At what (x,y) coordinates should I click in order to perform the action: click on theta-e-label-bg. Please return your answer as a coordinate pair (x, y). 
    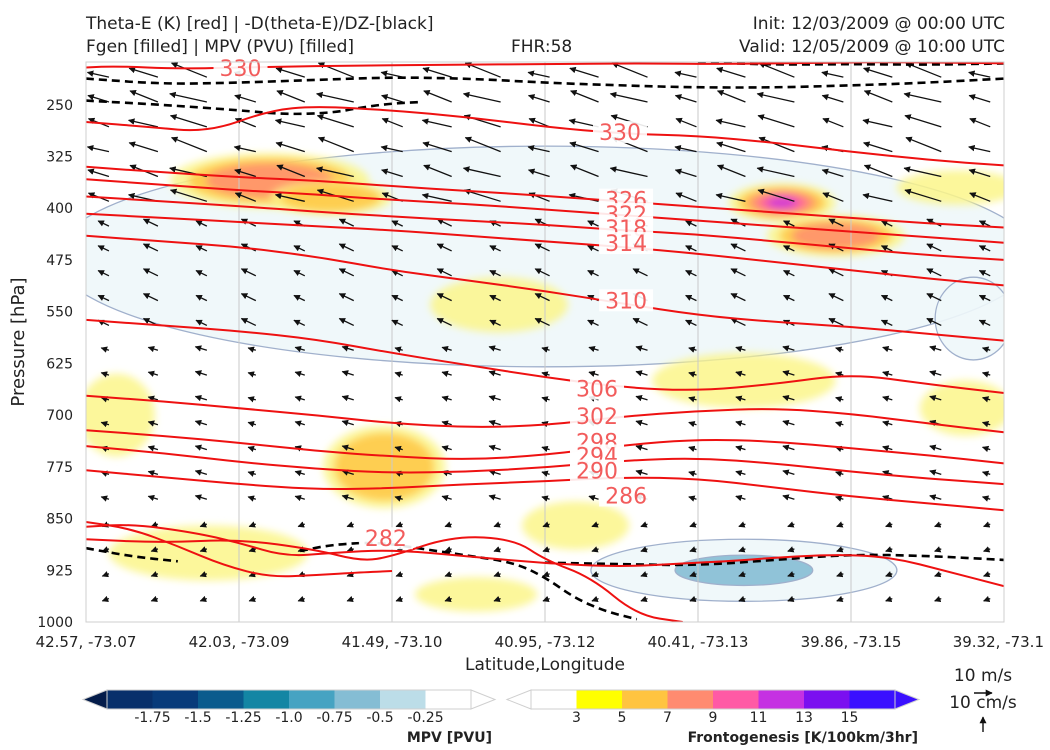
    Looking at the image, I should click on (597, 388).